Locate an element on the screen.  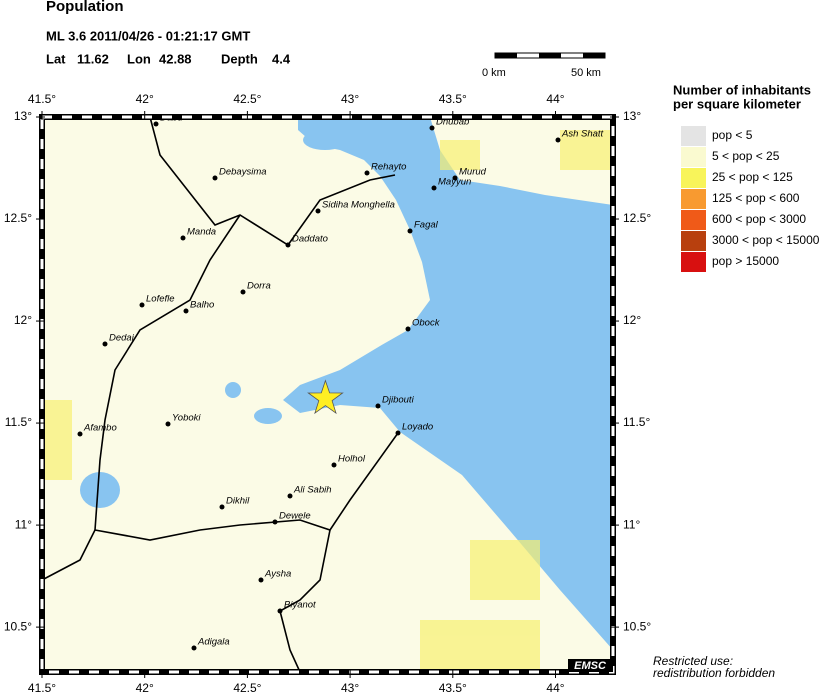
place-label: Adigala is located at coordinates (213, 642).